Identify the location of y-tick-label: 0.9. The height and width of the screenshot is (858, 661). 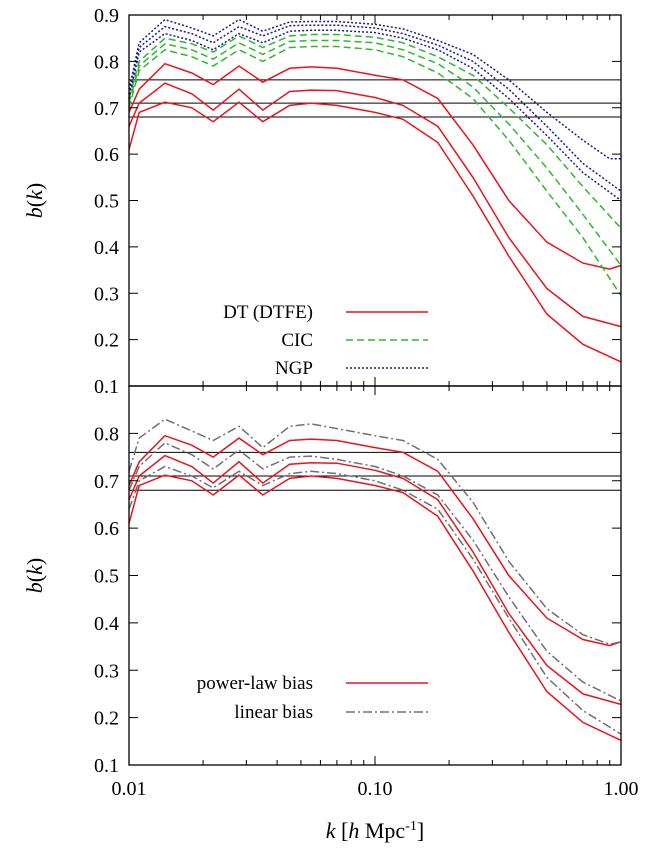
(106, 16).